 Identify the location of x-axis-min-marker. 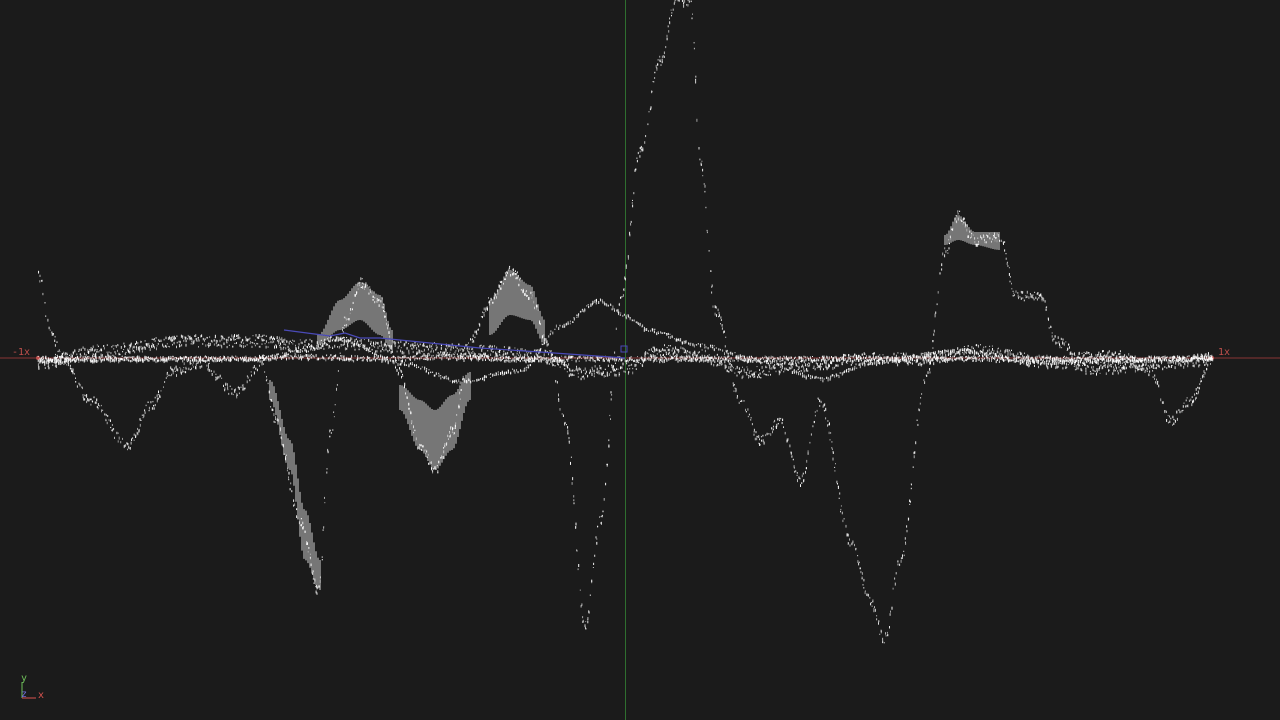
(38, 358).